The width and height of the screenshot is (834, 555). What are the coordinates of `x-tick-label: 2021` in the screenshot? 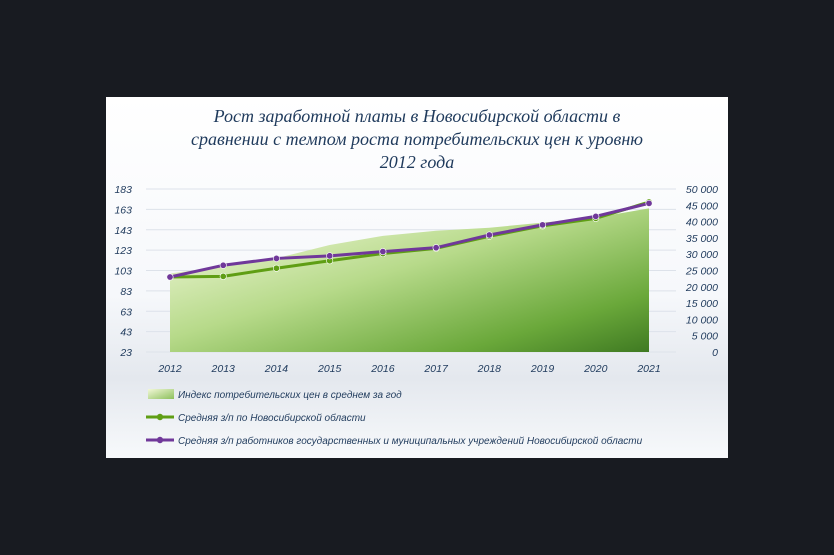 It's located at (648, 369).